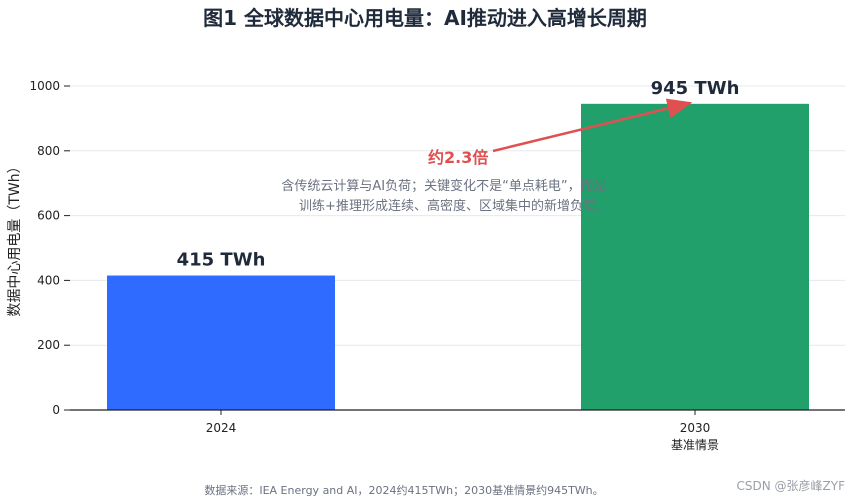  I want to click on x-tick-sublabel: 基准情景, so click(695, 445).